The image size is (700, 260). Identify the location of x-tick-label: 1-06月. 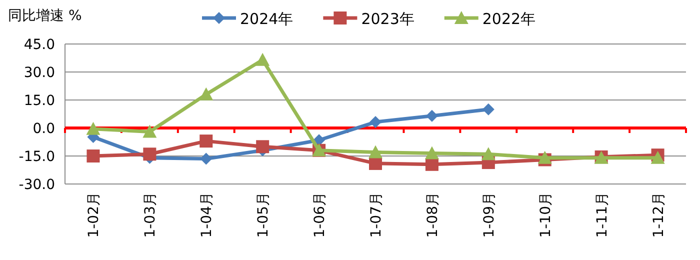
(320, 215).